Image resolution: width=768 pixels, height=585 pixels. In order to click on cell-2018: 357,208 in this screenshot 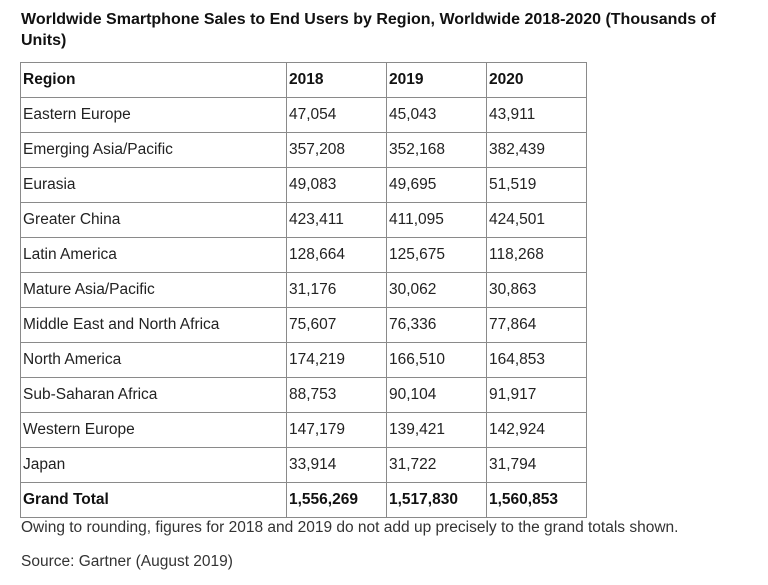, I will do `click(336, 150)`.